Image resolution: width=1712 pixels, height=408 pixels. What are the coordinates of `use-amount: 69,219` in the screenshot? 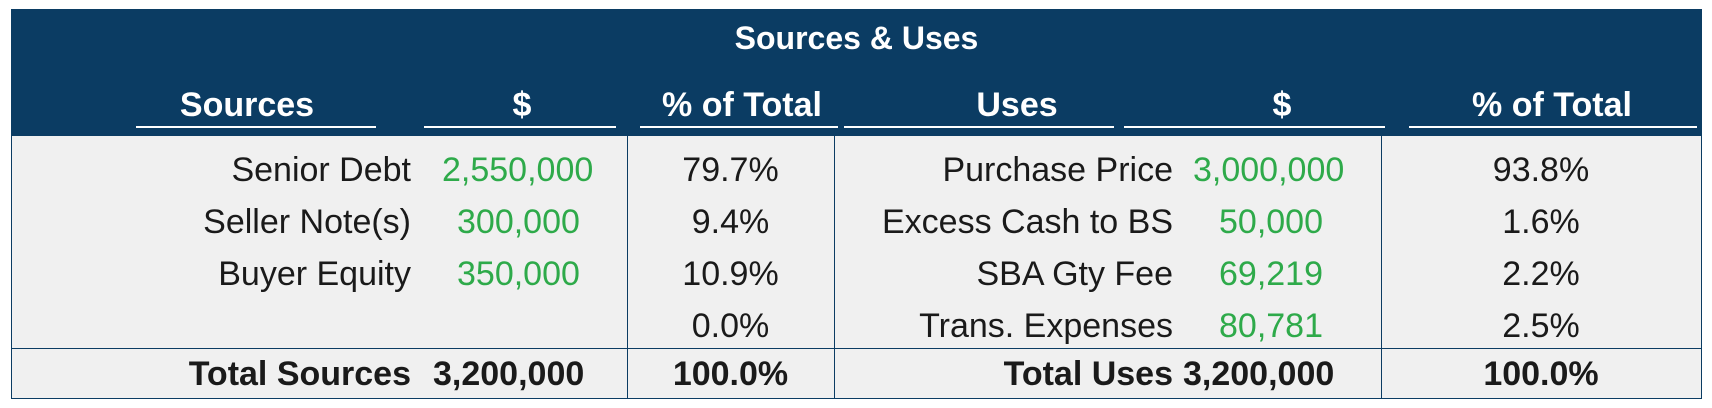 It's located at (1271, 274).